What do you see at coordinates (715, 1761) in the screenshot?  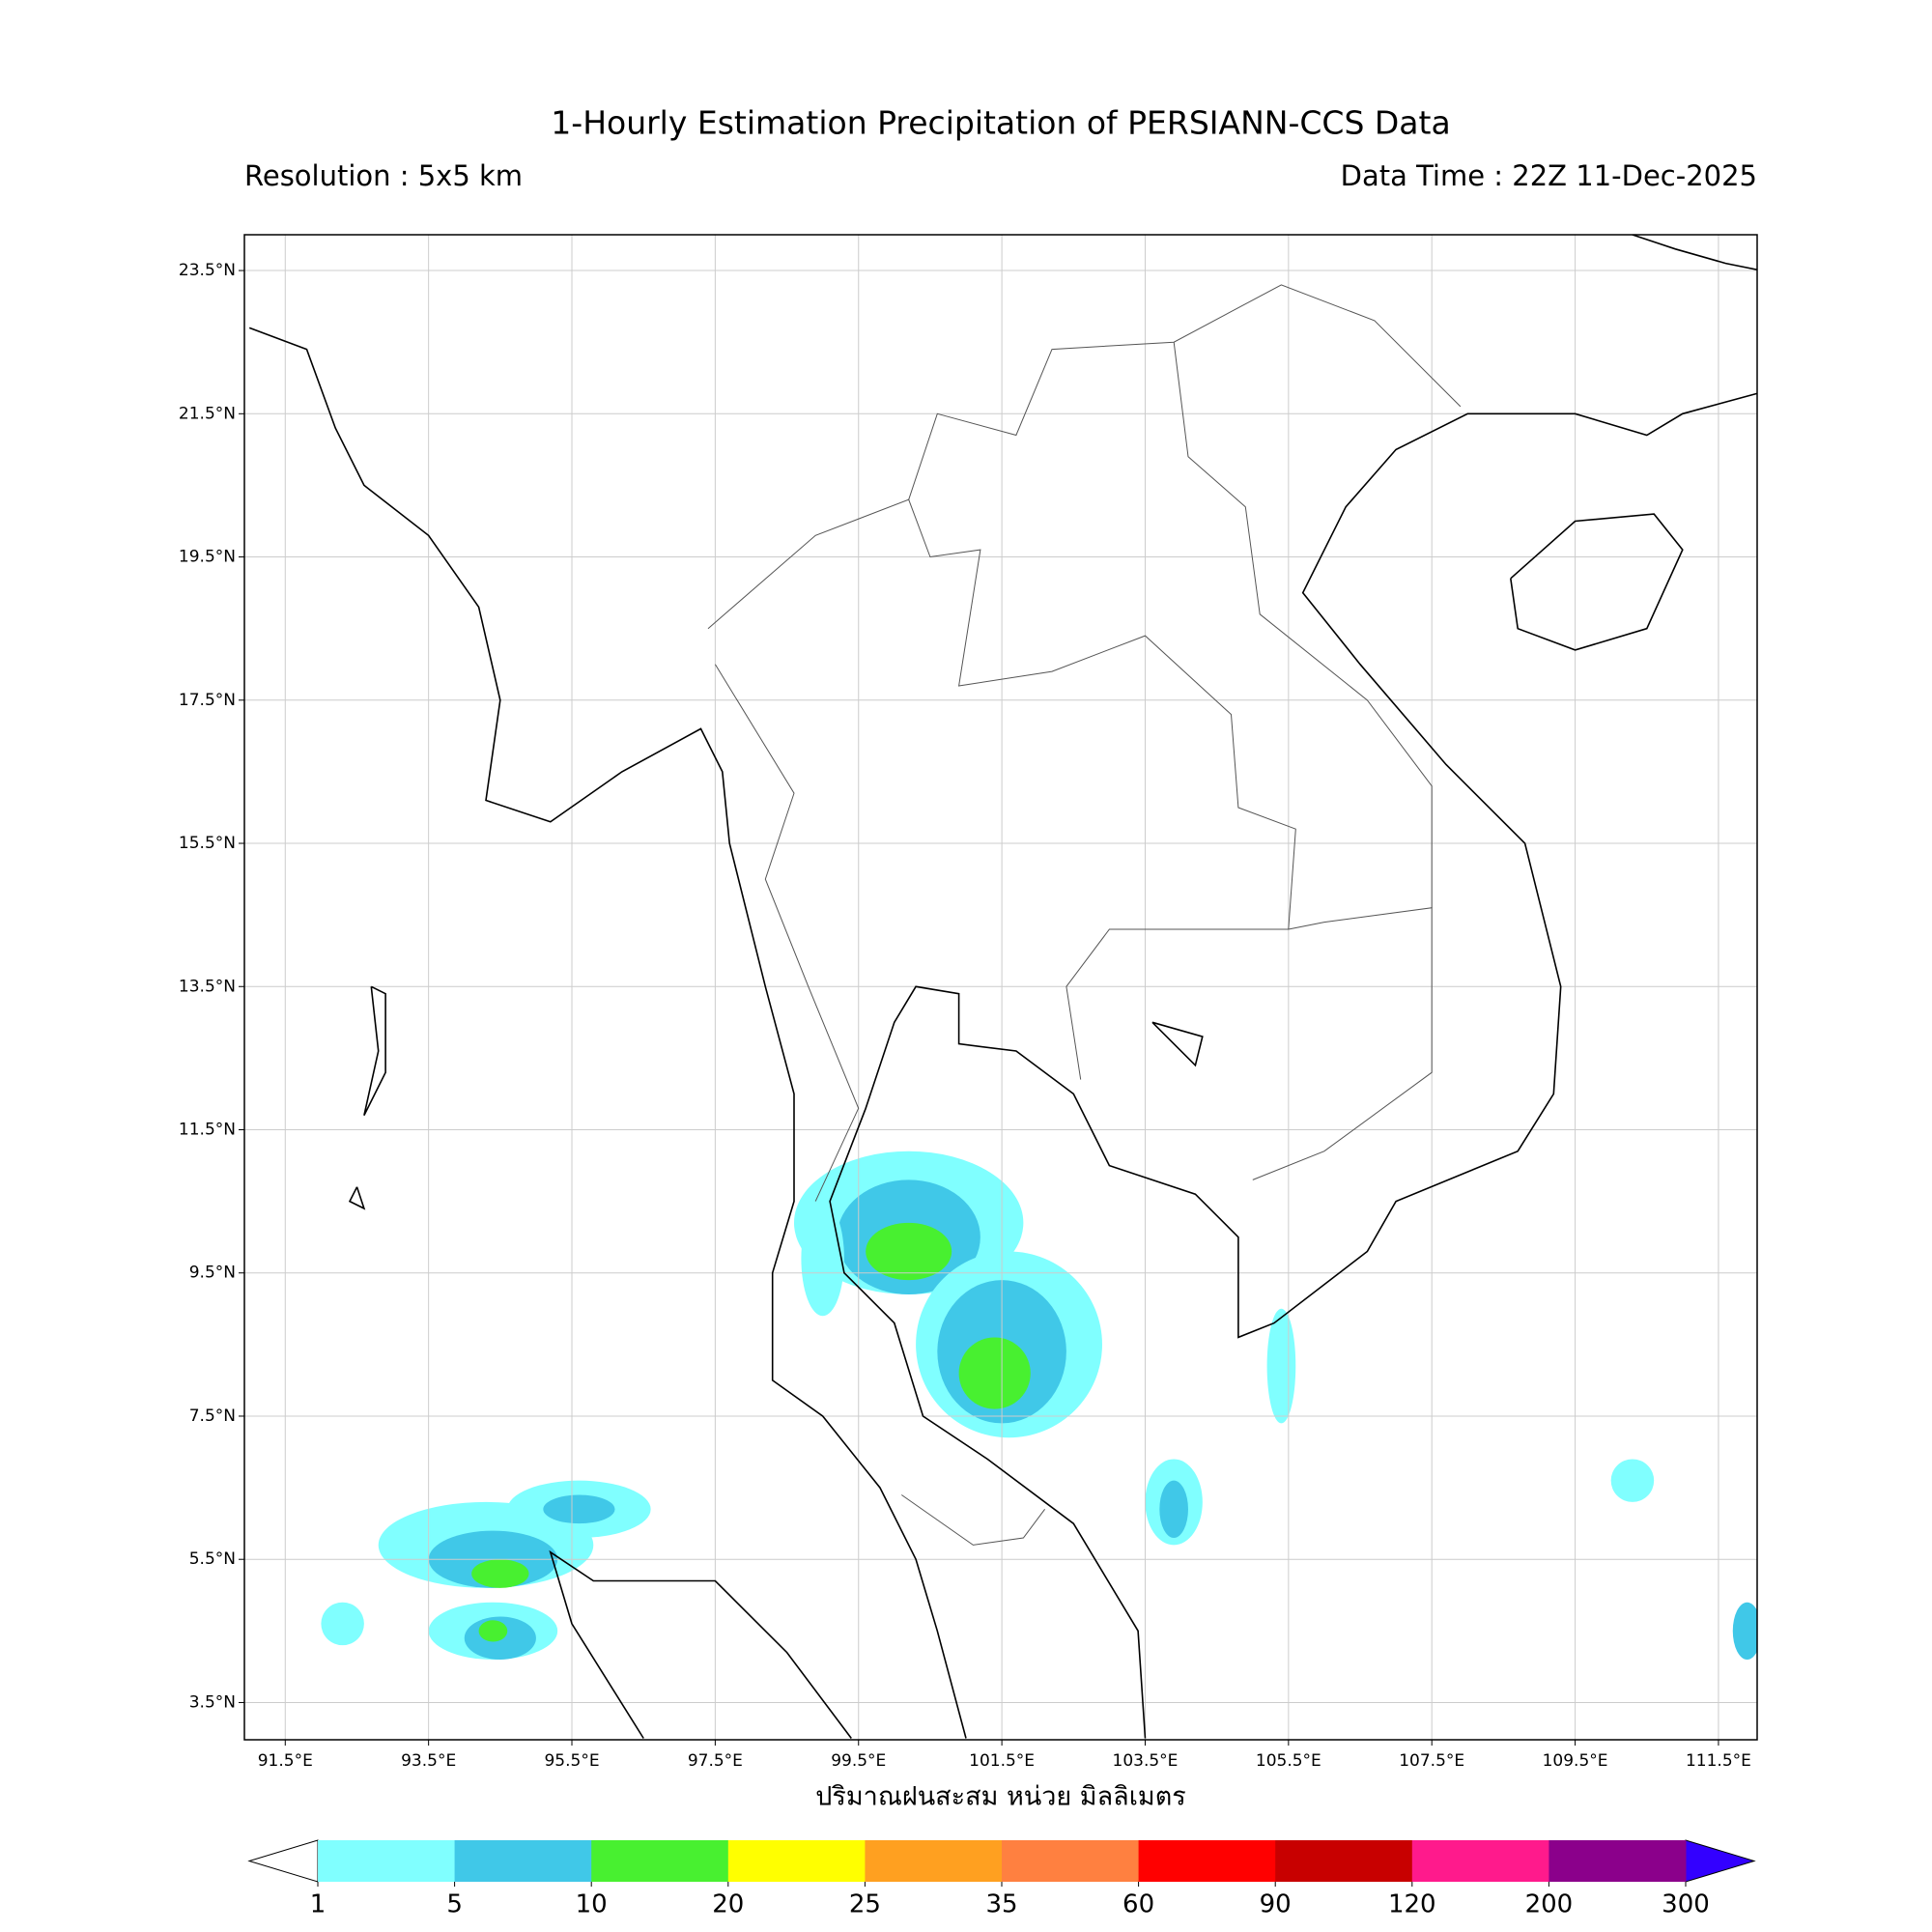 I see `x-tick-label: 97.5°E` at bounding box center [715, 1761].